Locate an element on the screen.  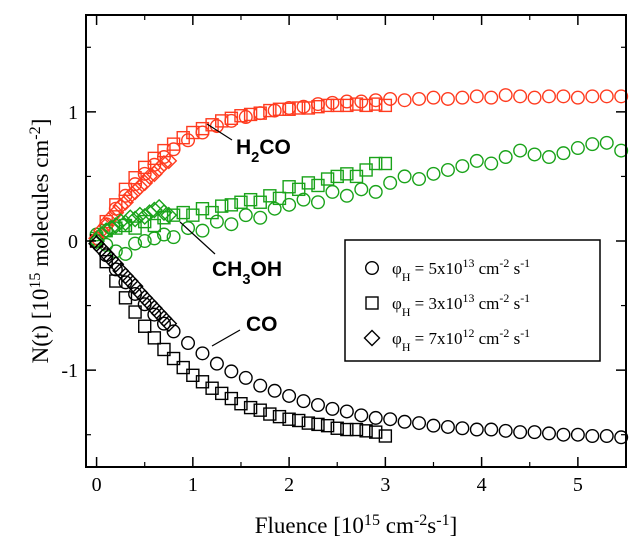
text-part: N(t) [10 is located at coordinates (40, 326).